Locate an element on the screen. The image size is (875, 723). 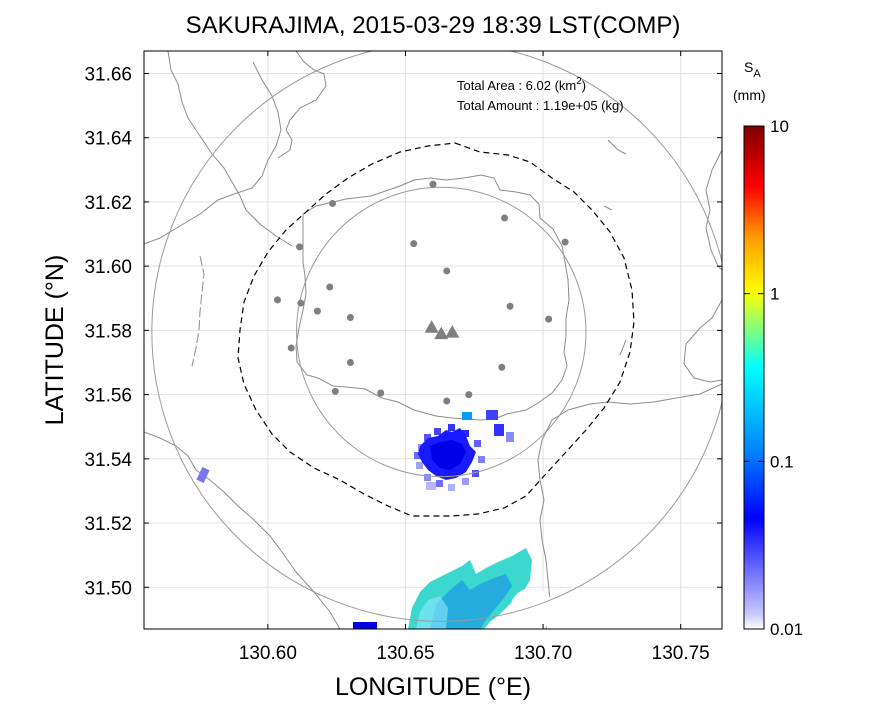
colorbar-label-sub: A is located at coordinates (757, 74).